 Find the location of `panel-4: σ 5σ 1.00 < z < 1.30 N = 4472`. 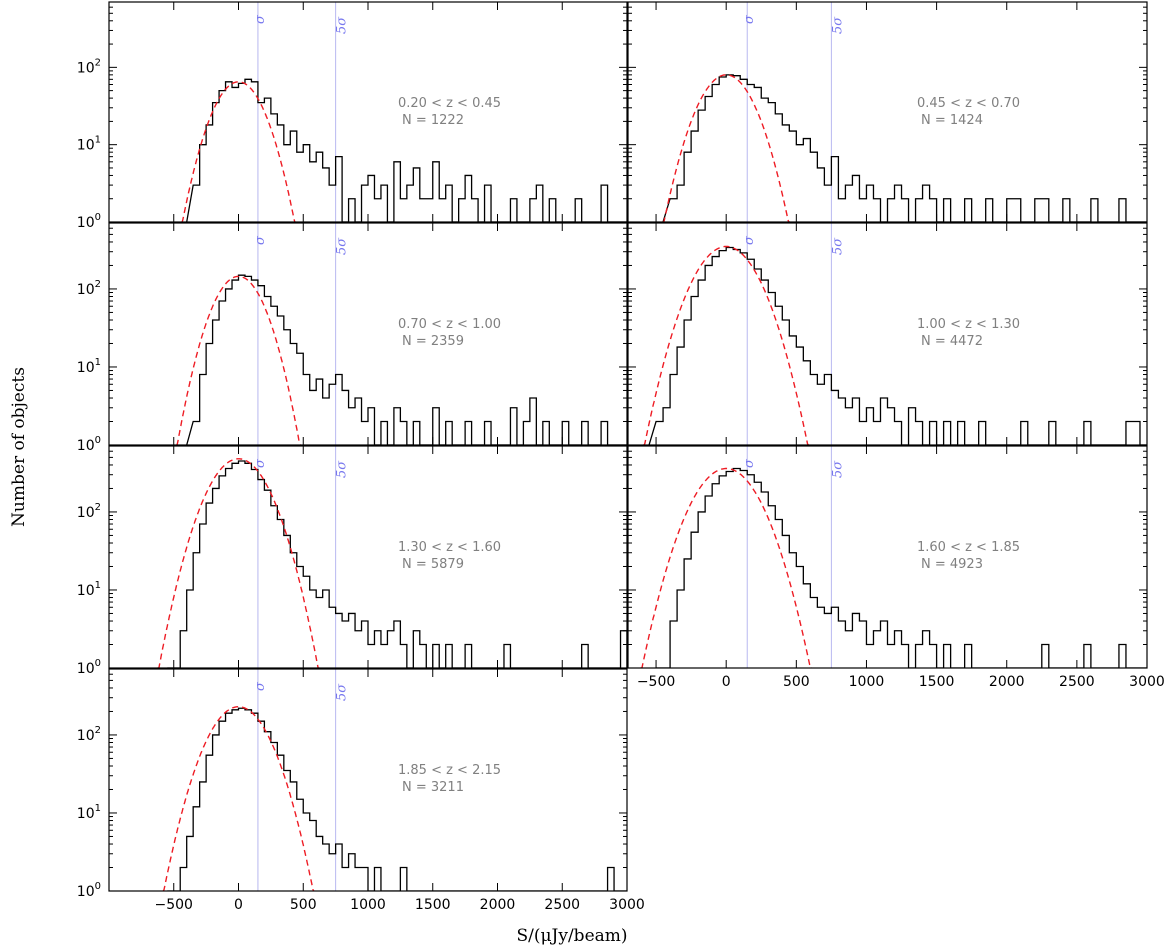

panel-4: σ 5σ 1.00 < z < 1.30 N = 4472 is located at coordinates (887, 334).